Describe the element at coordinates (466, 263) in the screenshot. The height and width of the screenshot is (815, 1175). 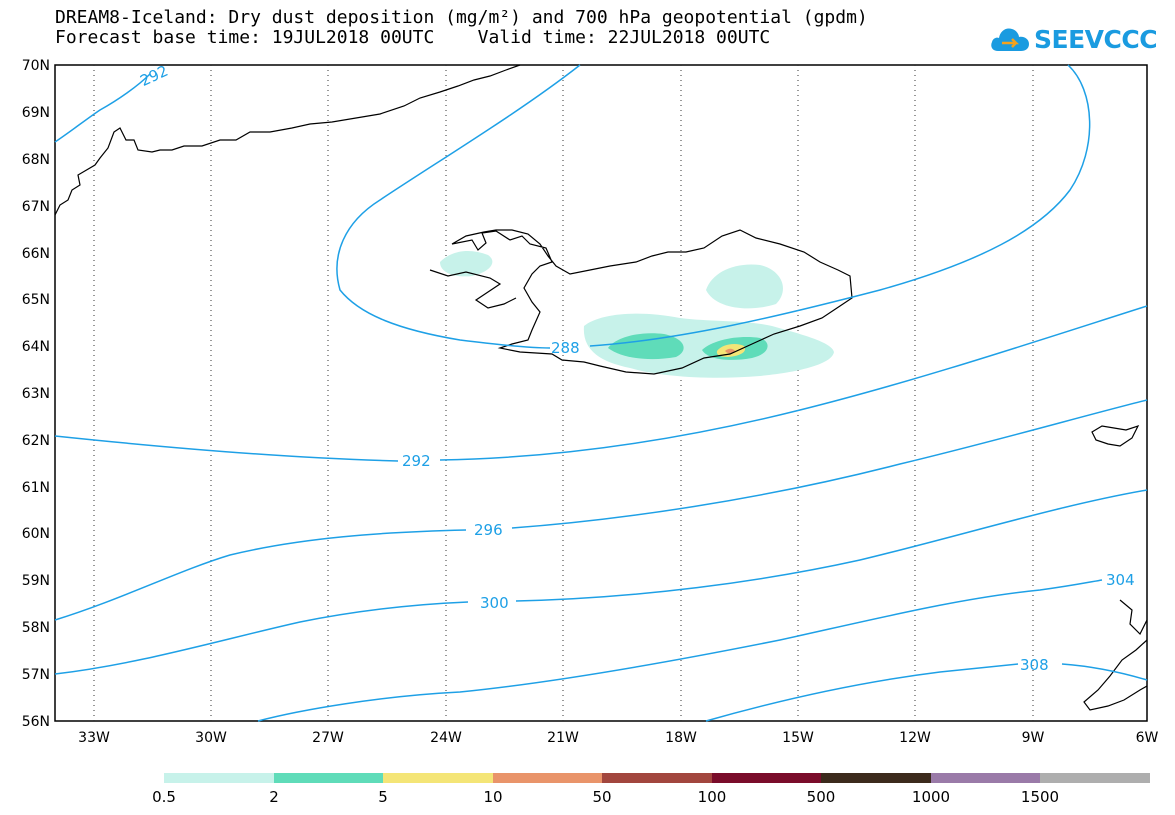
I see `dust-area-westfjords` at that location.